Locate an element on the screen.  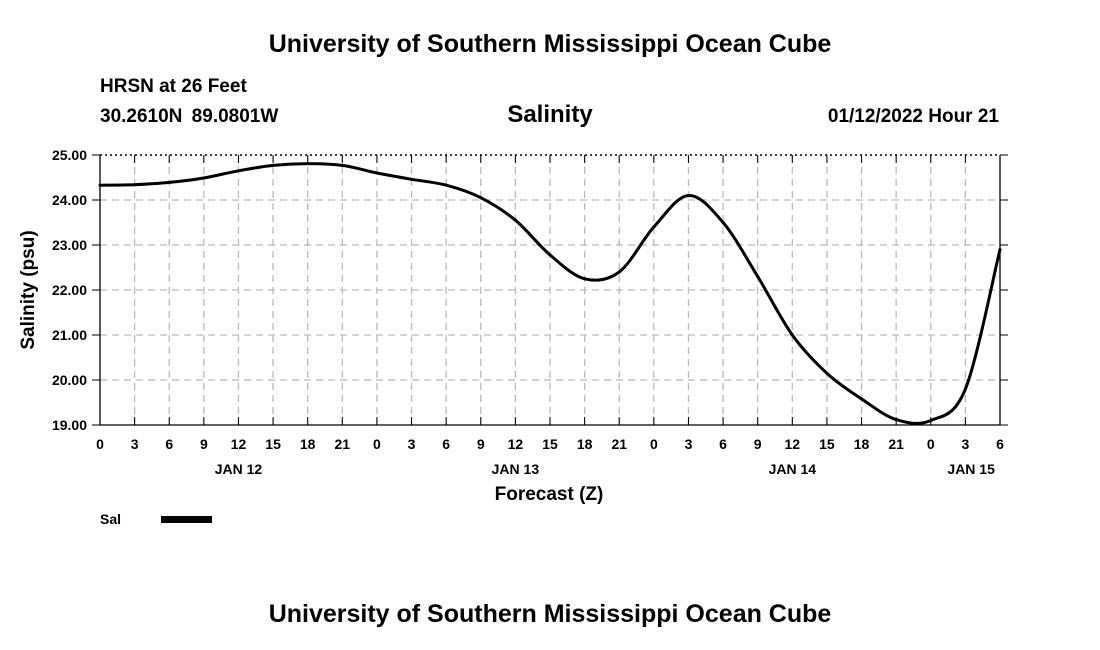
x-axis-label: Forecast (Z) is located at coordinates (549, 494).